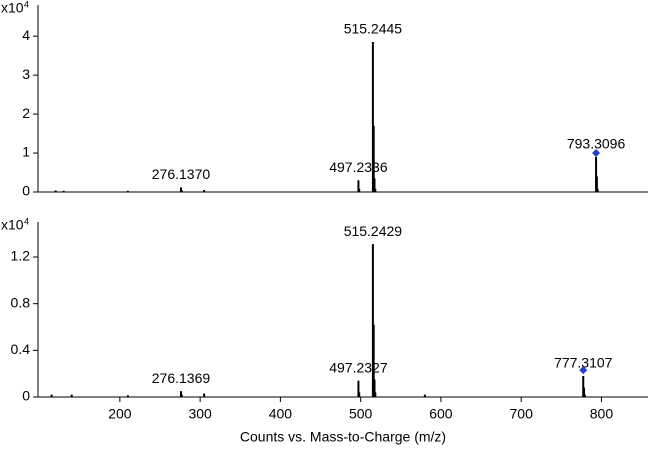 This screenshot has width=650, height=449. What do you see at coordinates (200, 414) in the screenshot?
I see `x-tick-label: 300` at bounding box center [200, 414].